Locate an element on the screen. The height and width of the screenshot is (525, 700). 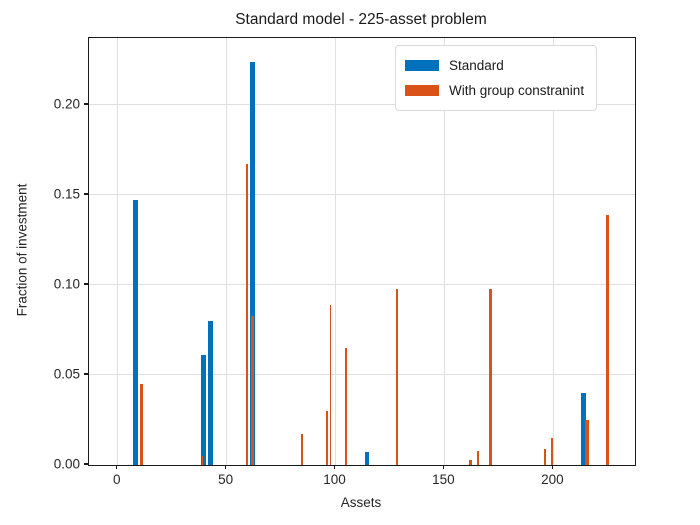
legend-label-group-constraint: With group constranint is located at coordinates (517, 90).